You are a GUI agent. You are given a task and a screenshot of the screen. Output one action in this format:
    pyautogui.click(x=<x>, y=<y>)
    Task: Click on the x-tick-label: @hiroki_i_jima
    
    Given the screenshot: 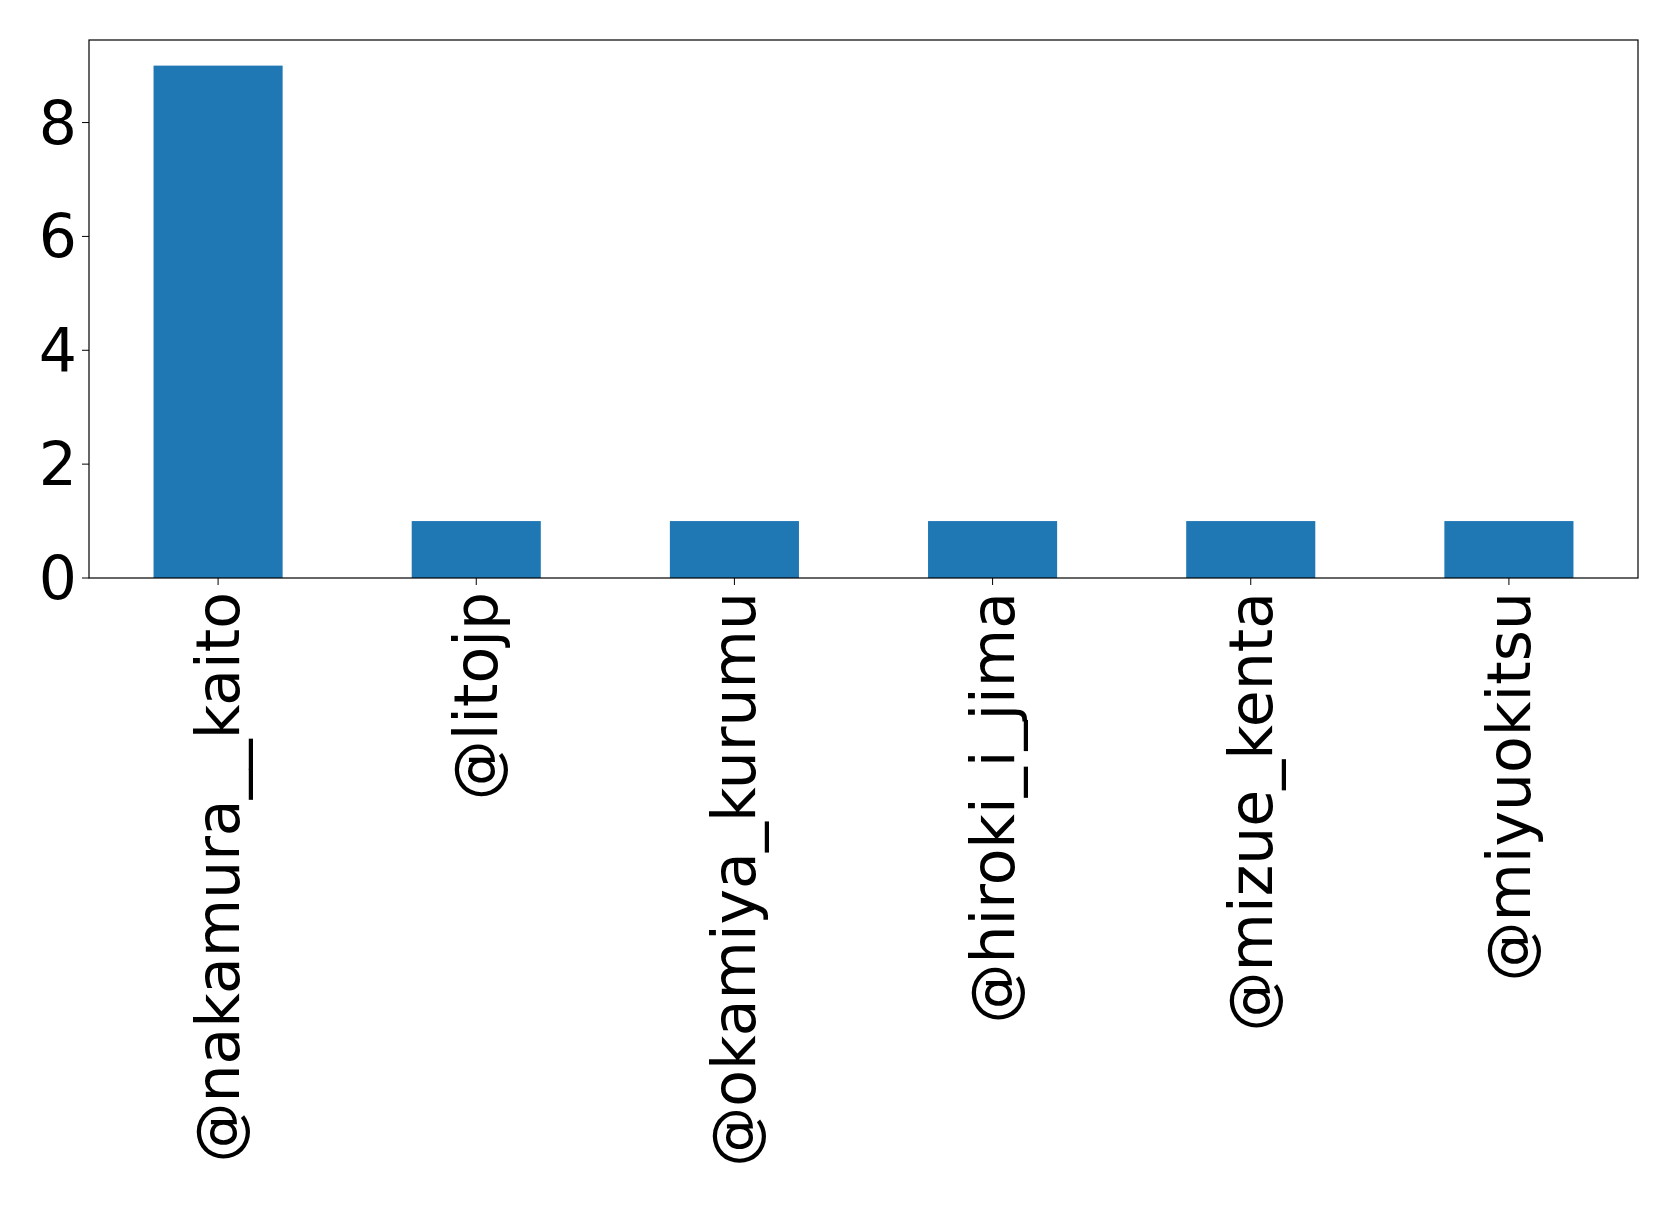 What is the action you would take?
    pyautogui.click(x=992, y=808)
    